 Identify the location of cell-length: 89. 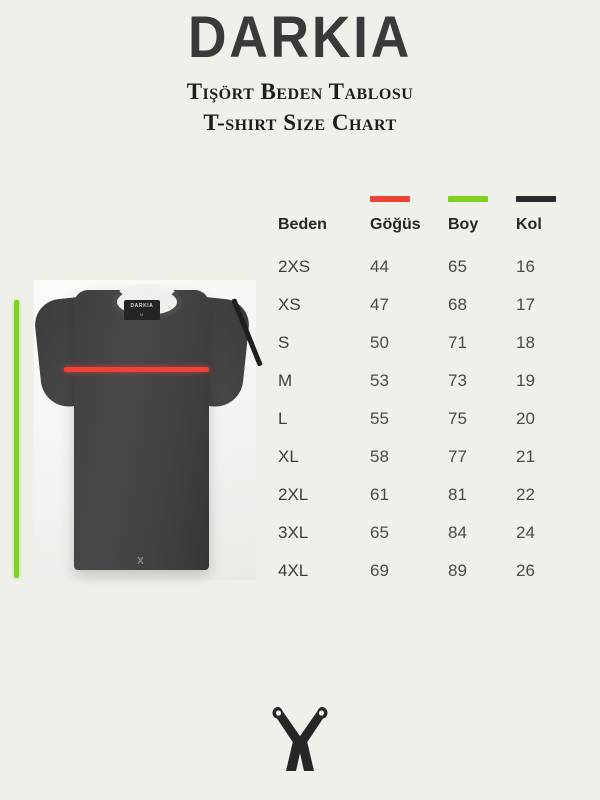
(457, 570).